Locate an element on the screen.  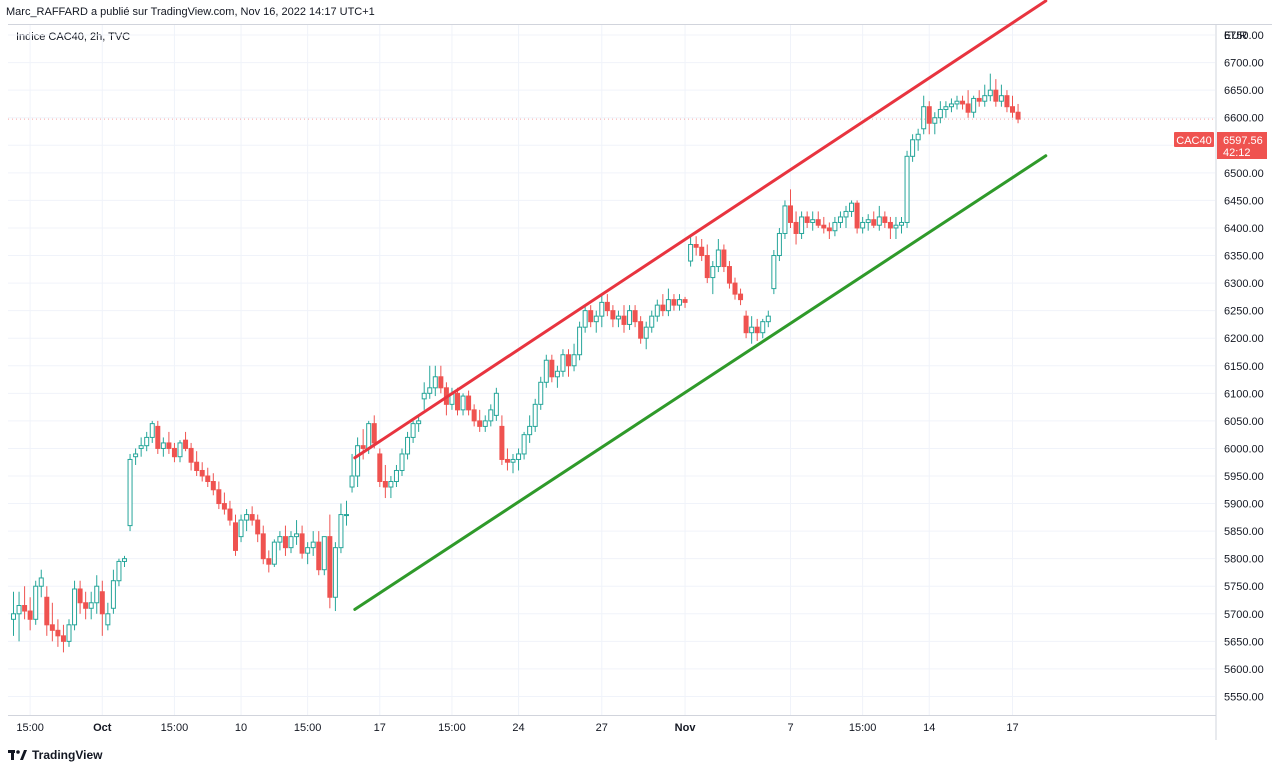
x-tick-label: Oct is located at coordinates (102, 728).